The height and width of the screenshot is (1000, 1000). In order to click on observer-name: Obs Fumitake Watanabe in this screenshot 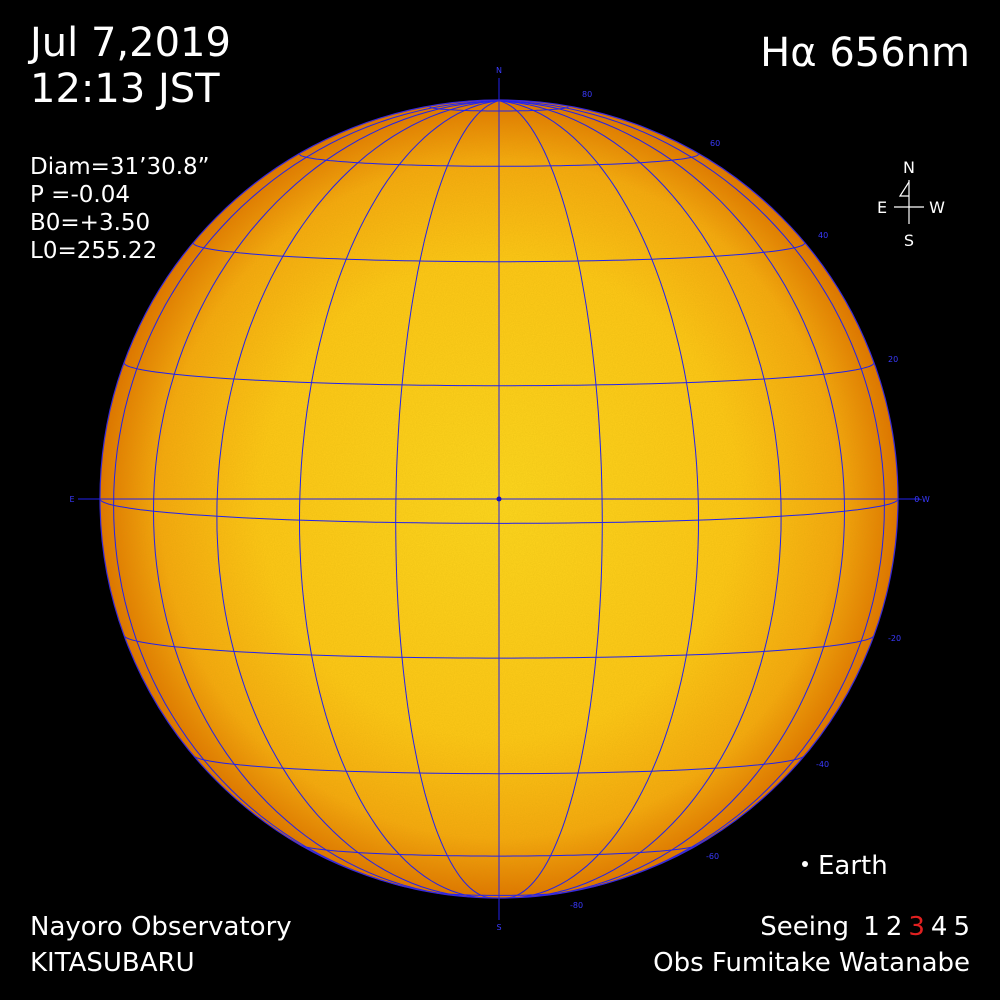, I will do `click(811, 963)`.